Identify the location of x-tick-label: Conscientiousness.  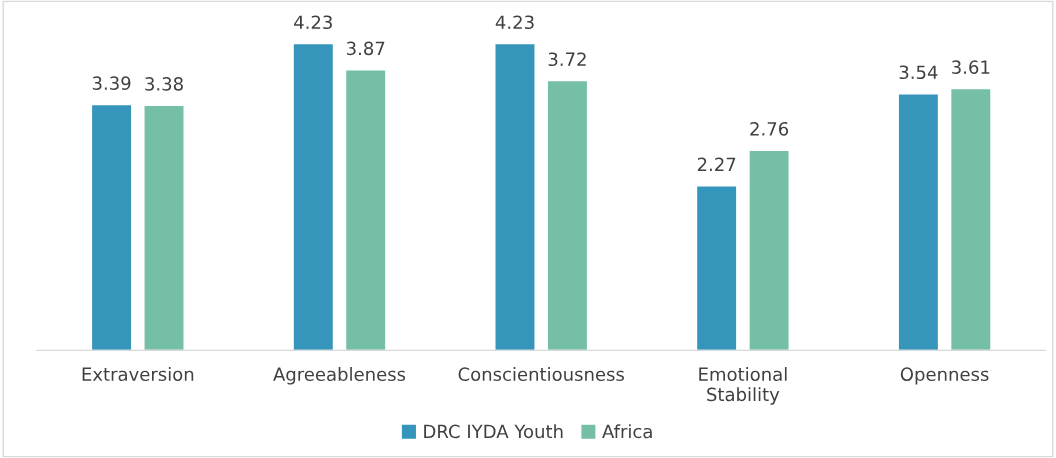
(541, 374).